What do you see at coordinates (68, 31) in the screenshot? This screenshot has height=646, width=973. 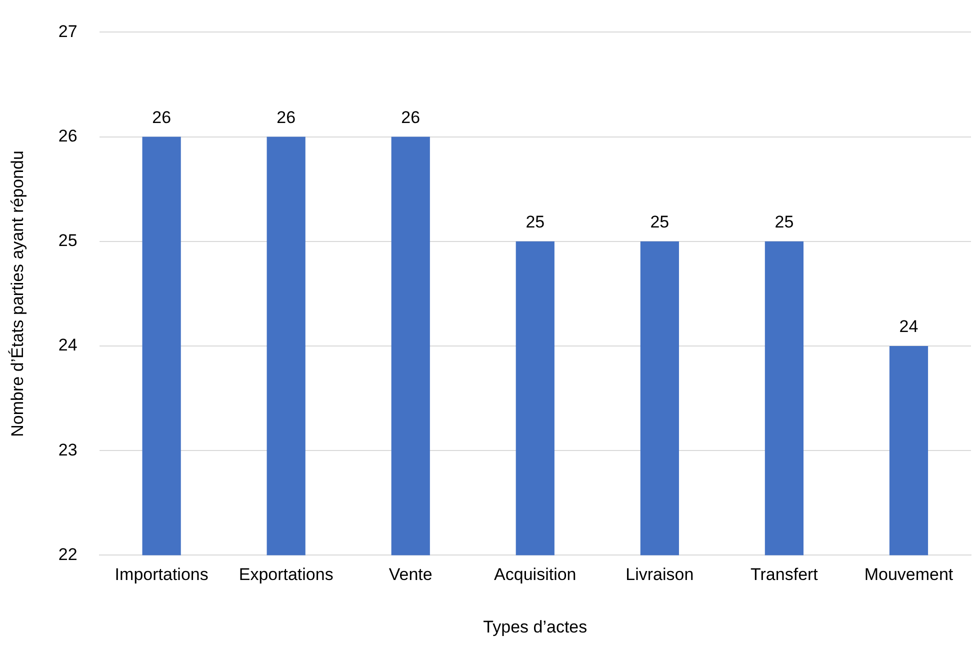 I see `y-tick-label: 27` at bounding box center [68, 31].